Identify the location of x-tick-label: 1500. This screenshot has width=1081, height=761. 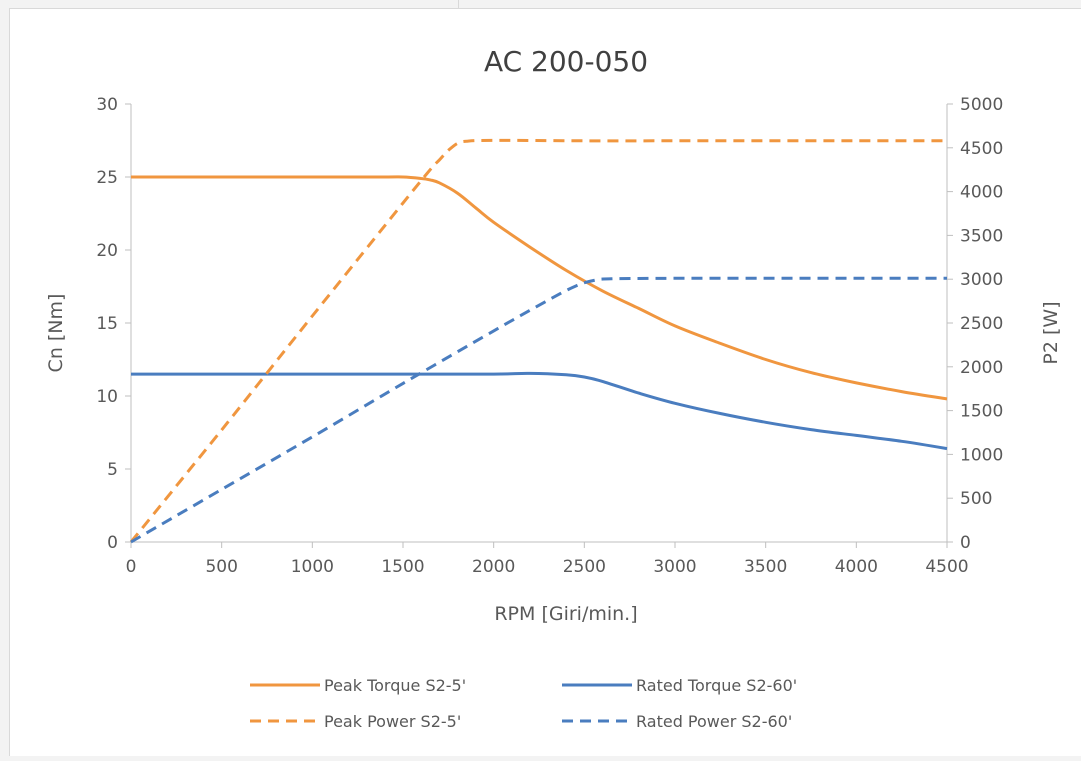
(402, 567).